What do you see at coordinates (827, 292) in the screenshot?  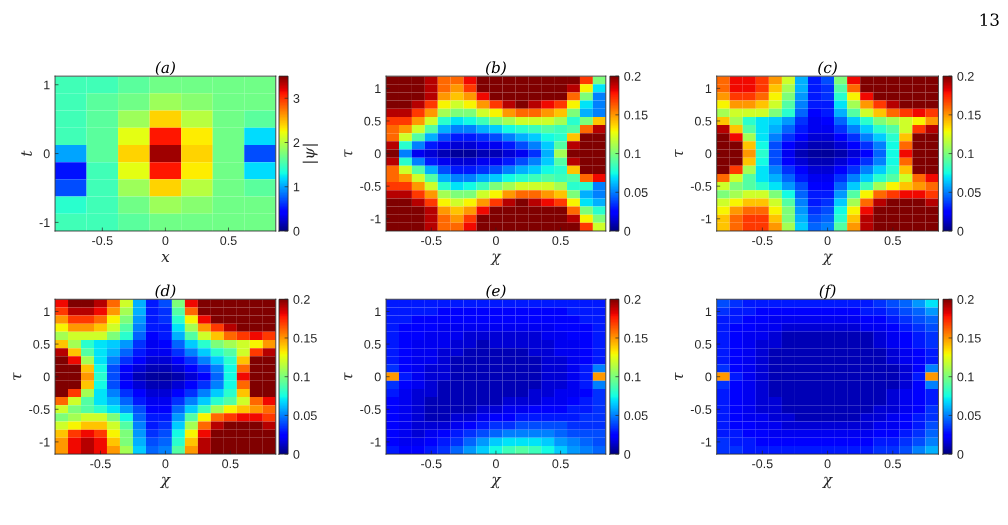 I see `chart-title: (f)` at bounding box center [827, 292].